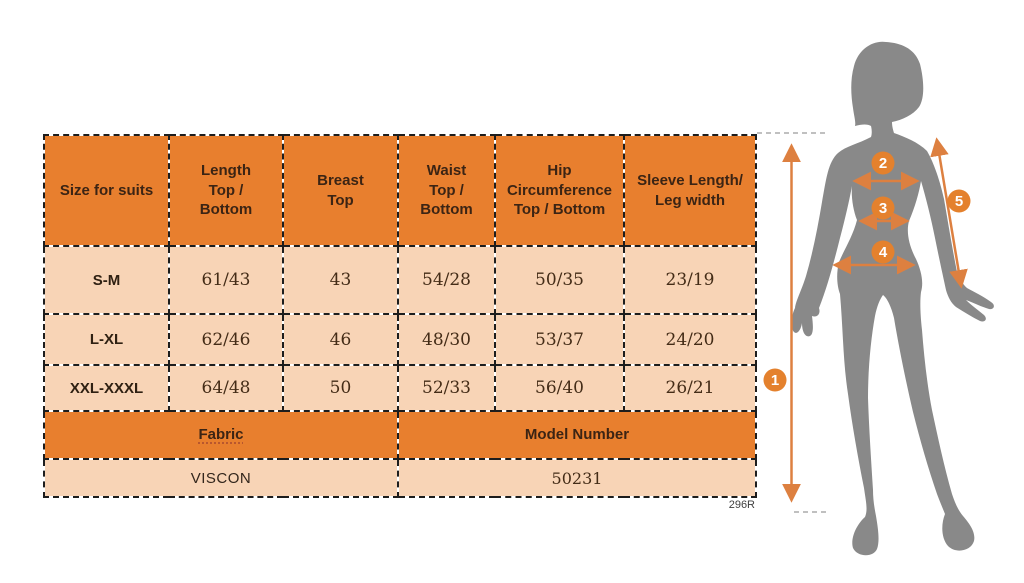 The image size is (1024, 583). I want to click on reference-code: 296R, so click(741, 505).